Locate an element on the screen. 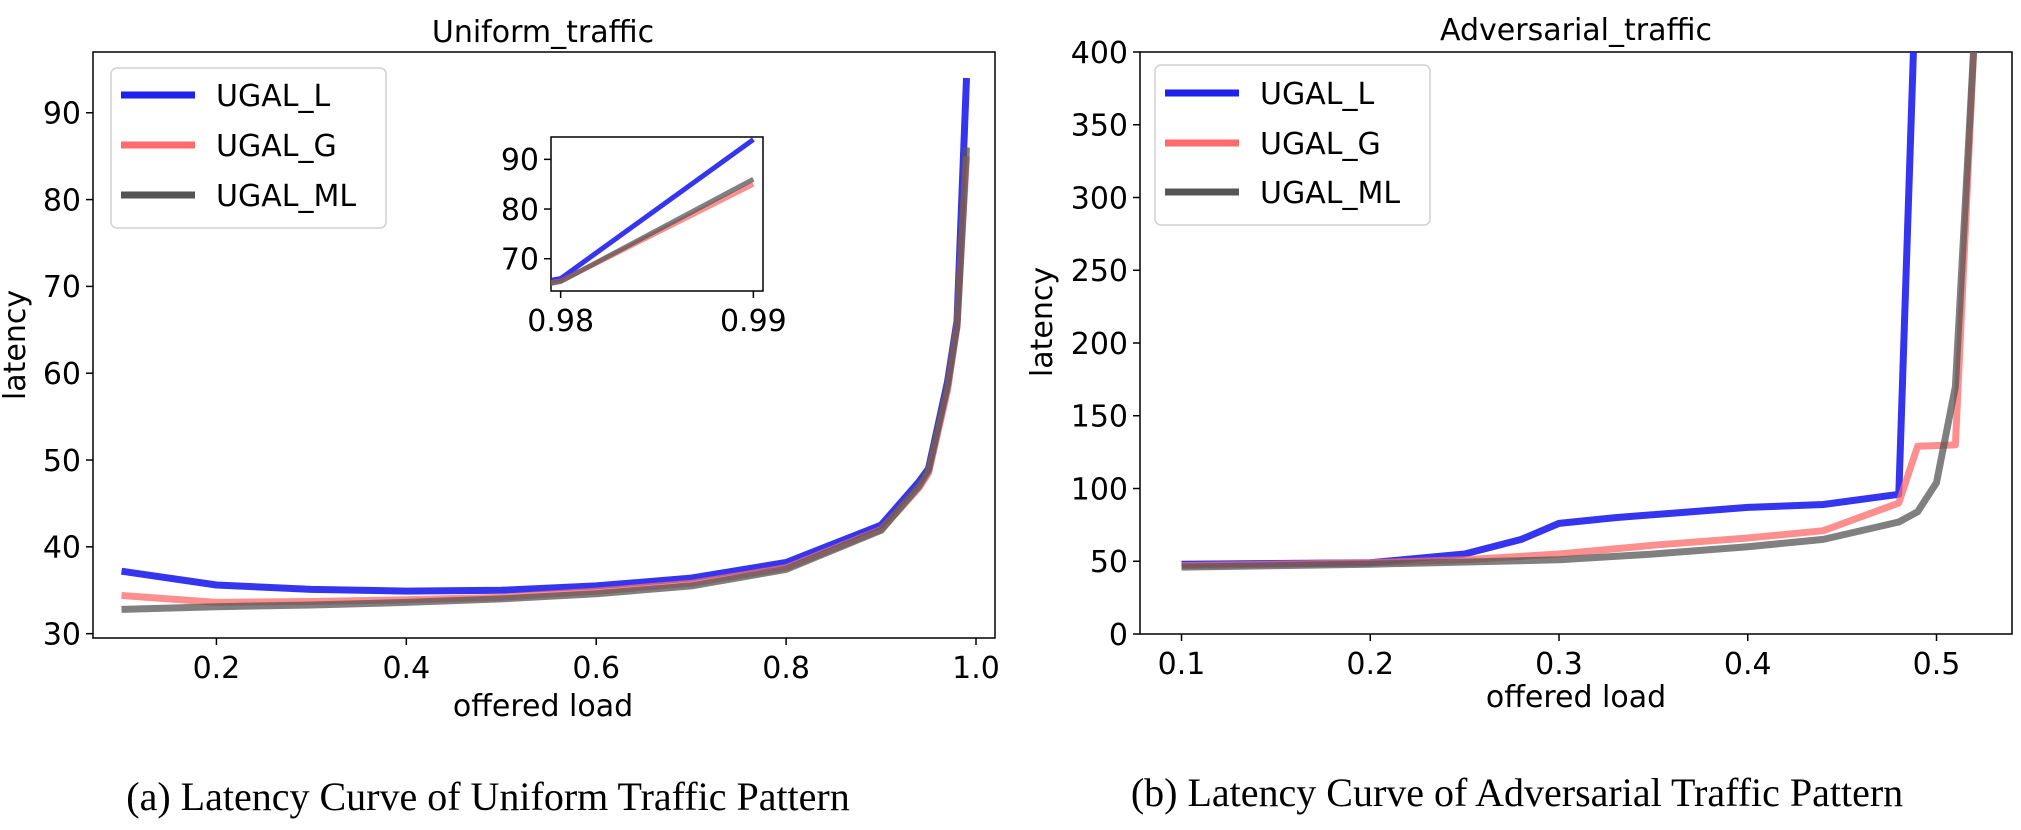 This screenshot has height=830, width=2021. x-tick-label: 0.3 is located at coordinates (1559, 664).